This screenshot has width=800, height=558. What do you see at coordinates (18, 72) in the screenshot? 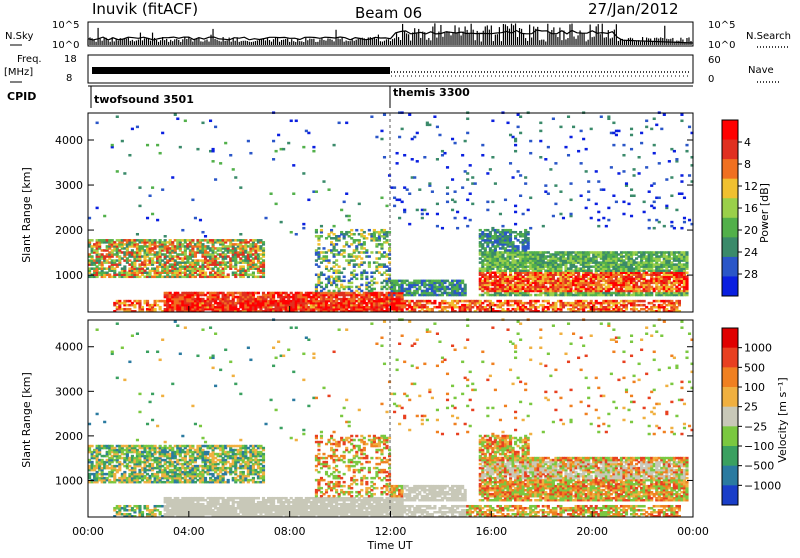
I see `freq-unit: [MHz]` at bounding box center [18, 72].